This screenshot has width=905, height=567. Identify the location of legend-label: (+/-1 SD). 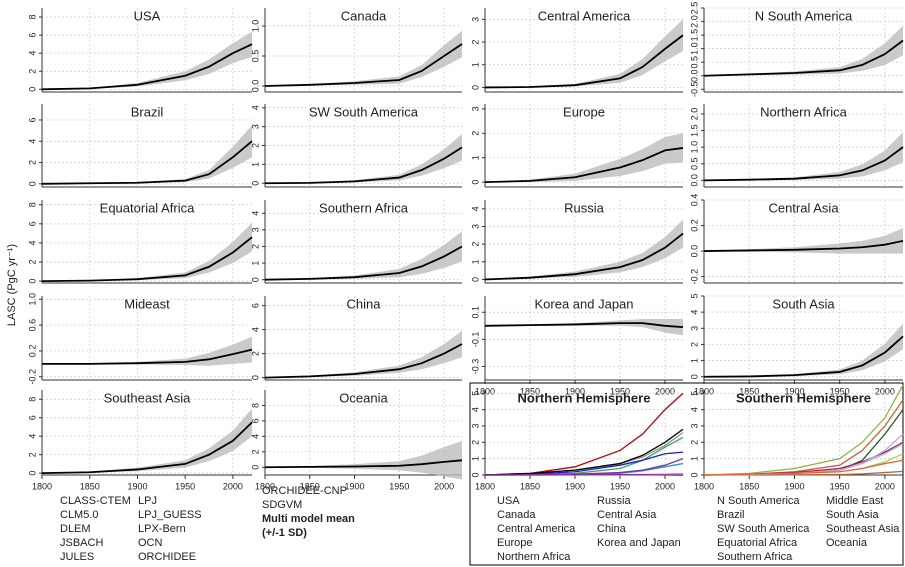
(284, 533).